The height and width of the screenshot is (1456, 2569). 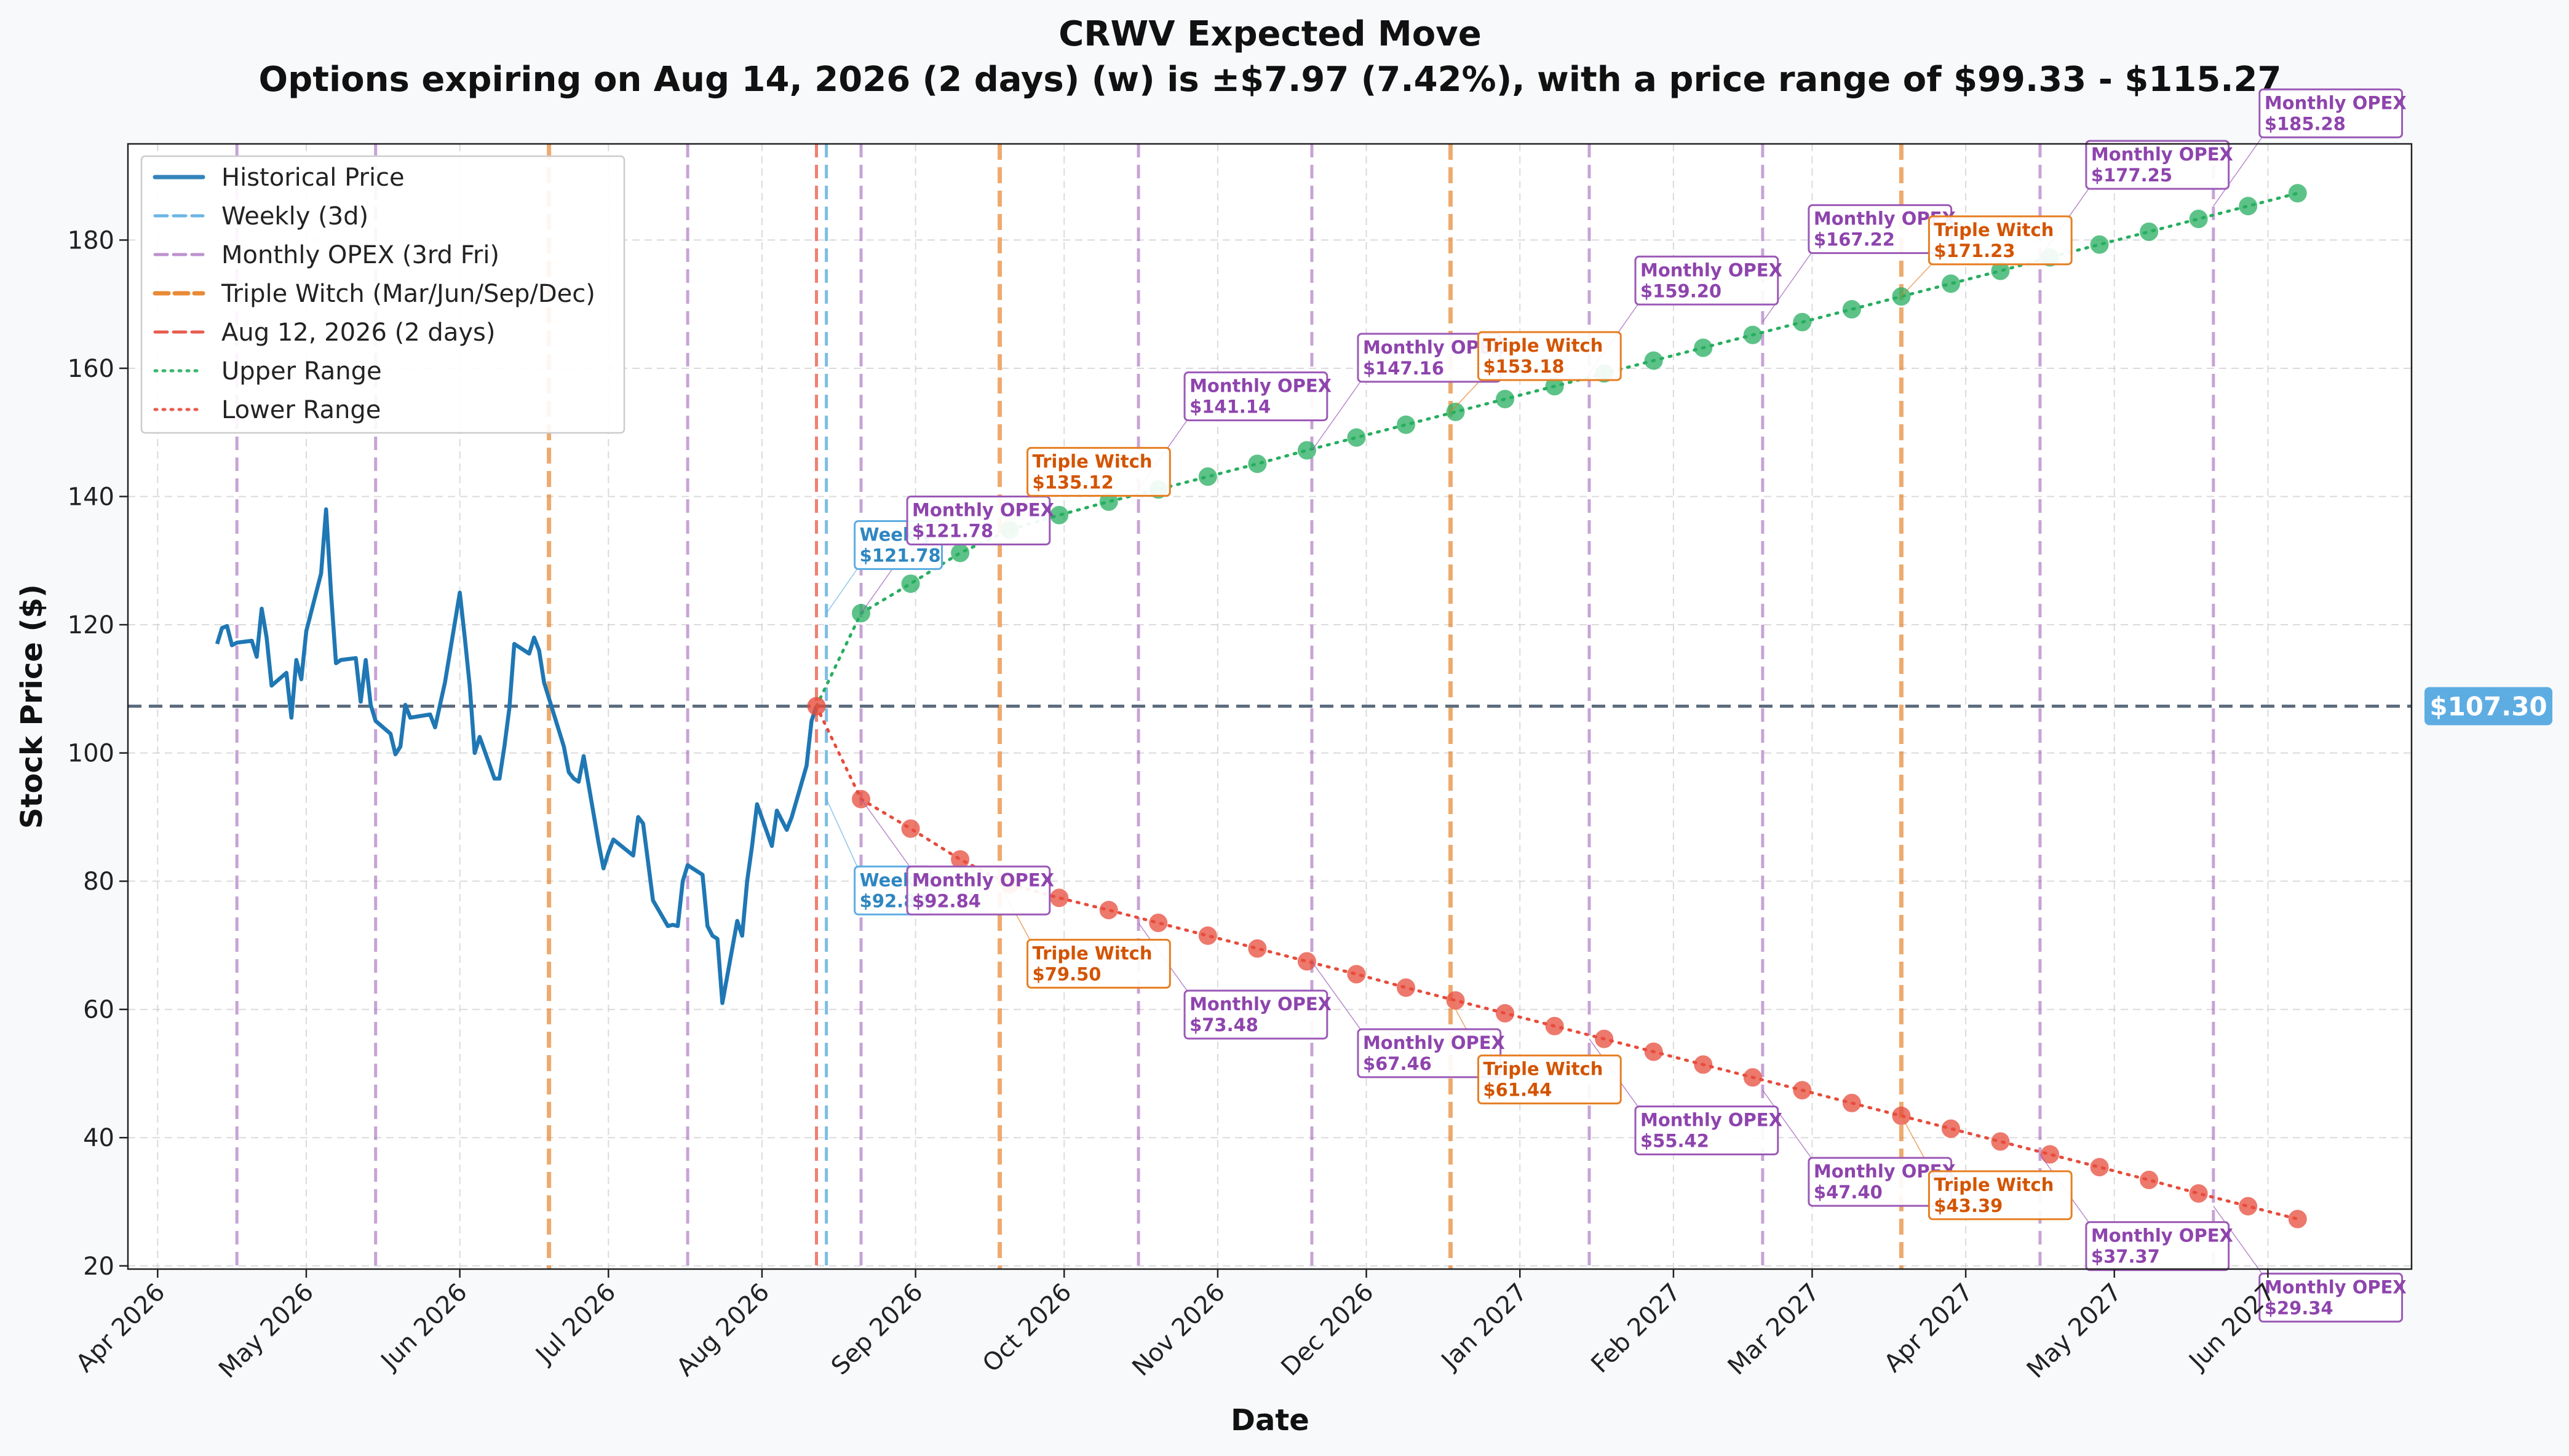 I want to click on legend-label-monthly: Monthly OPEX (3rd Fri), so click(x=360, y=255).